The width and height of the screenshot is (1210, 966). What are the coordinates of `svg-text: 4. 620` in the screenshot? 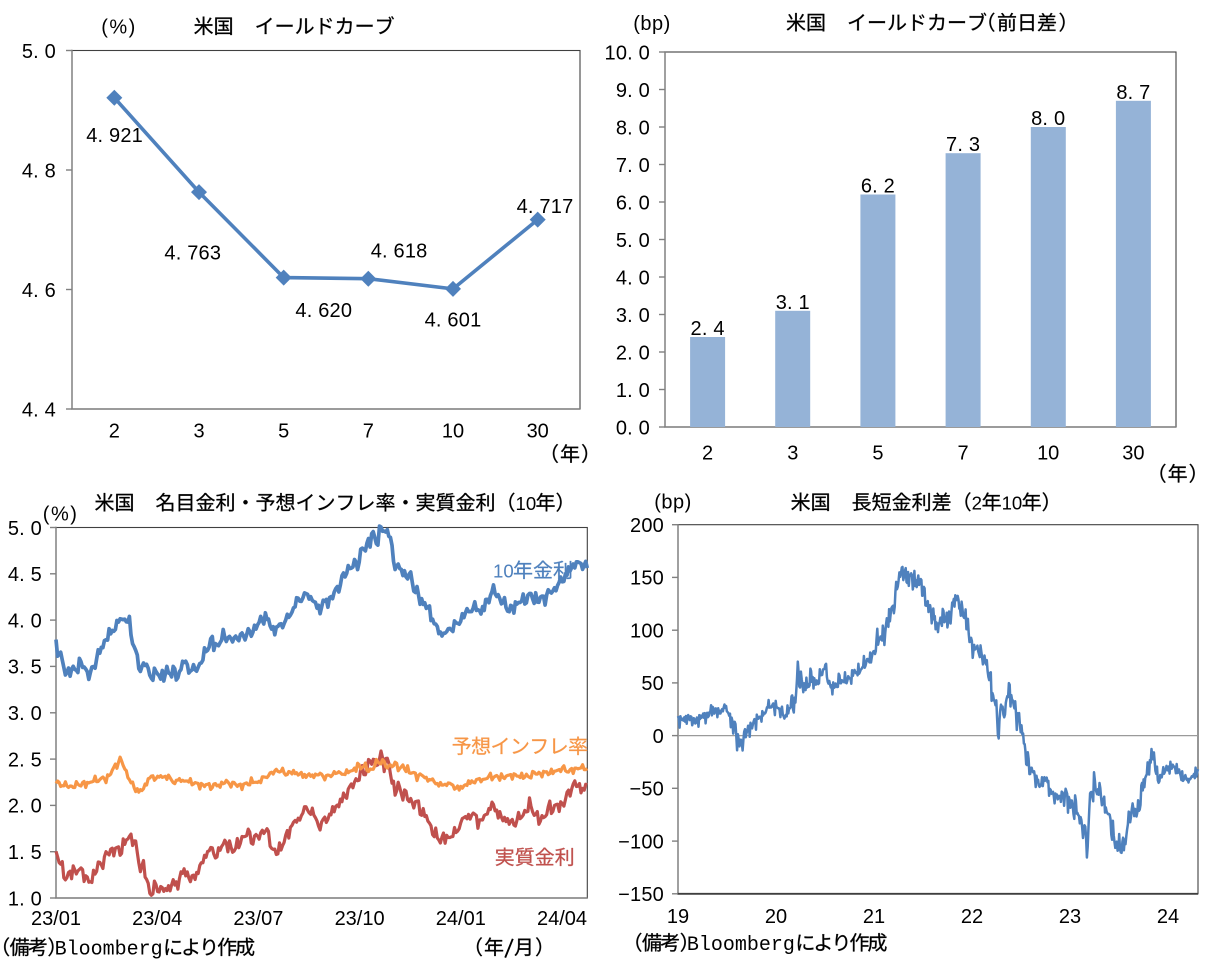 It's located at (323, 311).